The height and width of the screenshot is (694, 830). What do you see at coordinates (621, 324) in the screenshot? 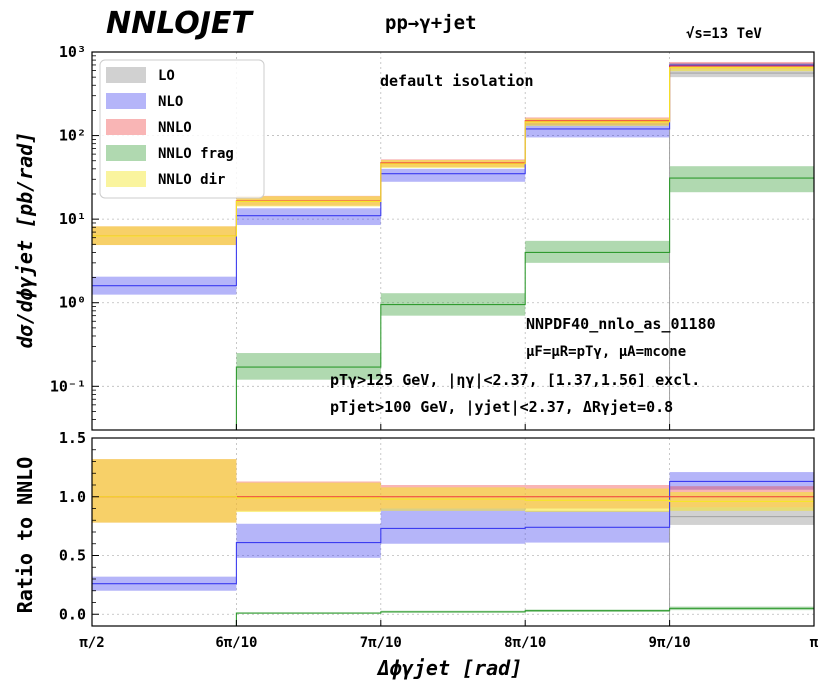
I see `annotation-pdf: NNPDF40_nnlo_as_01180` at bounding box center [621, 324].